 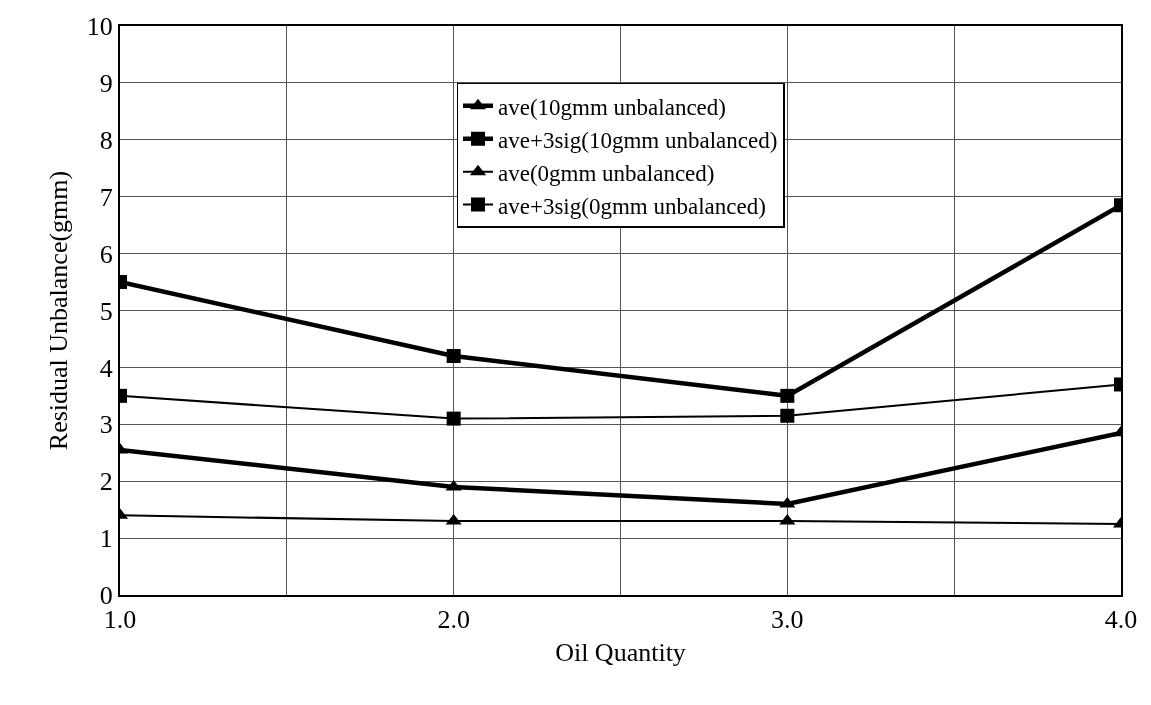 What do you see at coordinates (106, 482) in the screenshot?
I see `y-tick-label: 2` at bounding box center [106, 482].